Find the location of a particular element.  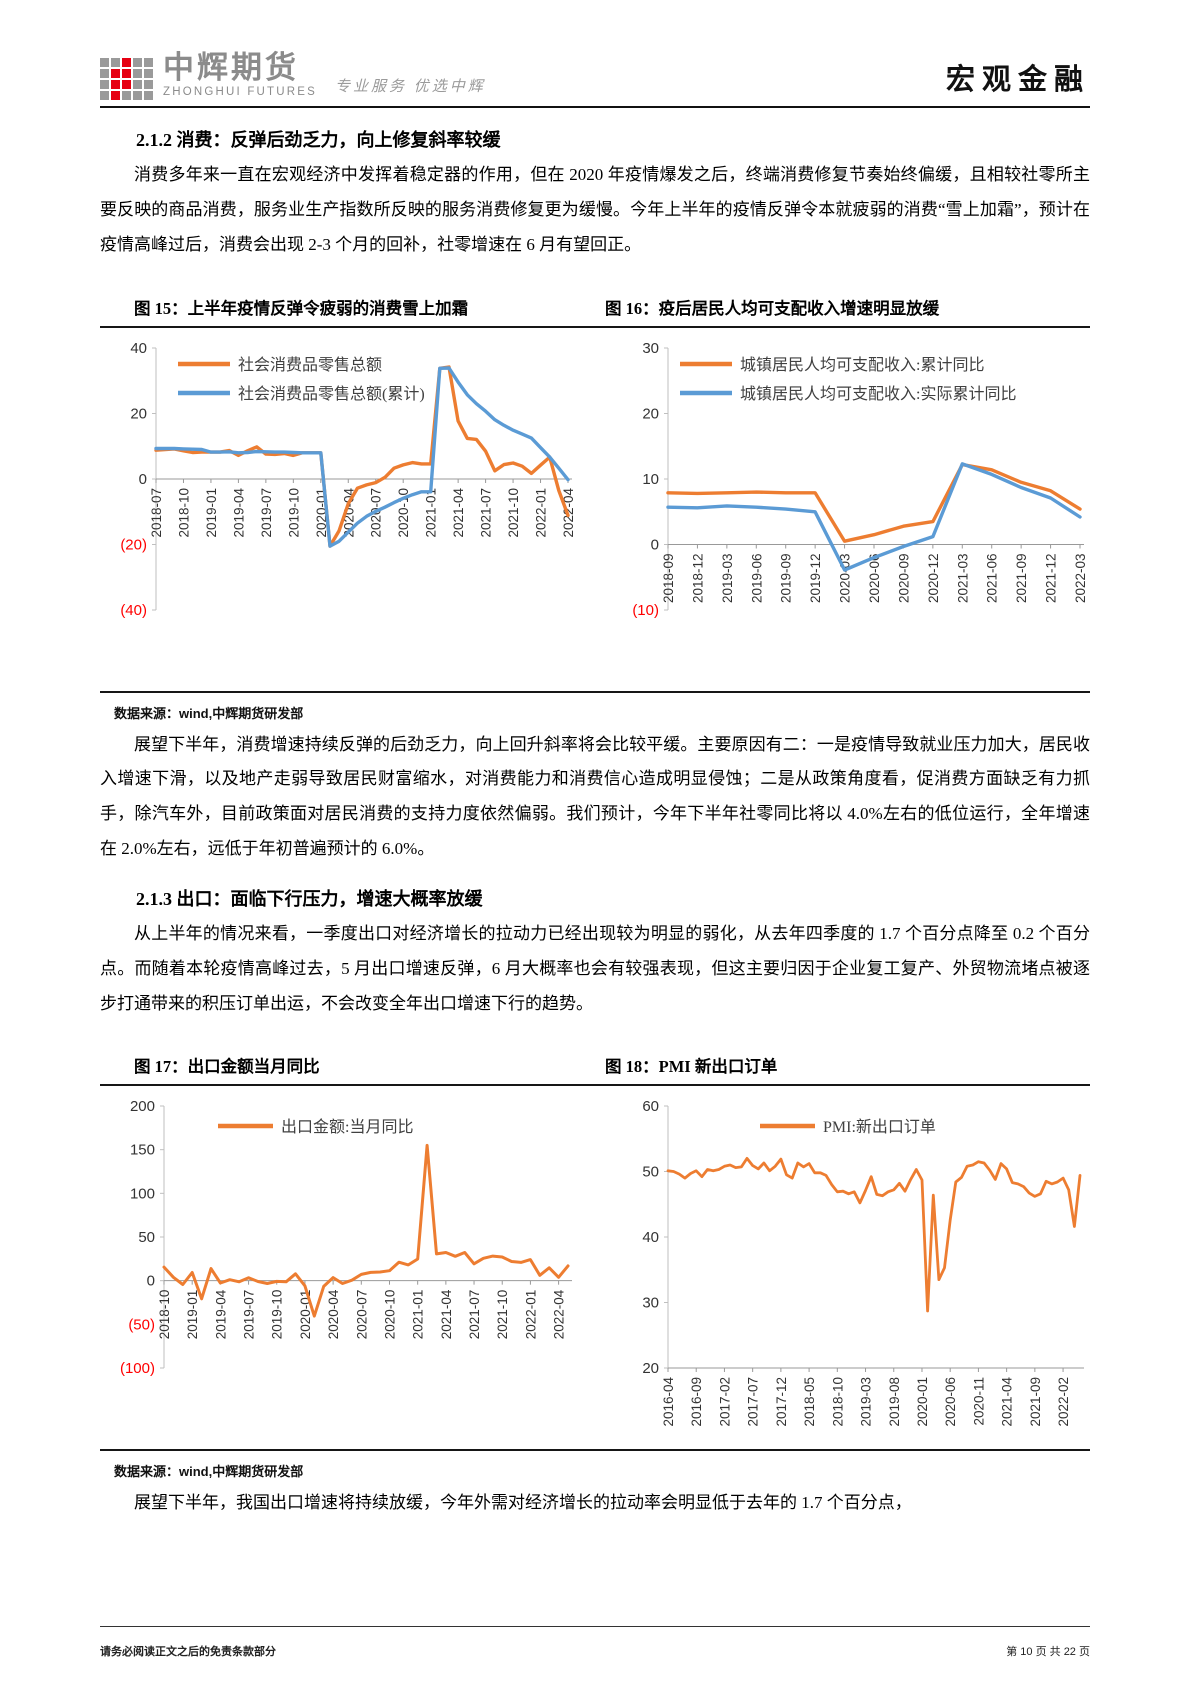

figure18-title: 图 18：PMI 新出口订单 is located at coordinates (691, 1067).